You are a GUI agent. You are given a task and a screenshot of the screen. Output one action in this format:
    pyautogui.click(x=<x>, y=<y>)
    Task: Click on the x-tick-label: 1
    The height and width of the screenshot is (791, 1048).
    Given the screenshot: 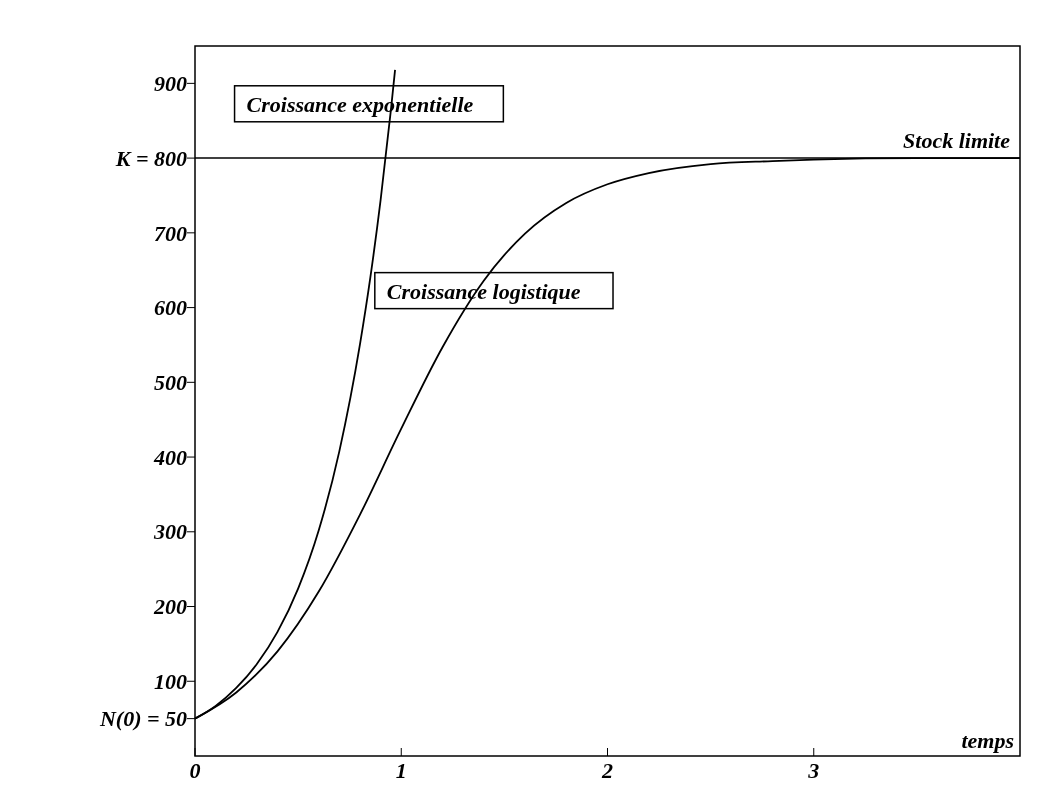 What is the action you would take?
    pyautogui.click(x=401, y=770)
    